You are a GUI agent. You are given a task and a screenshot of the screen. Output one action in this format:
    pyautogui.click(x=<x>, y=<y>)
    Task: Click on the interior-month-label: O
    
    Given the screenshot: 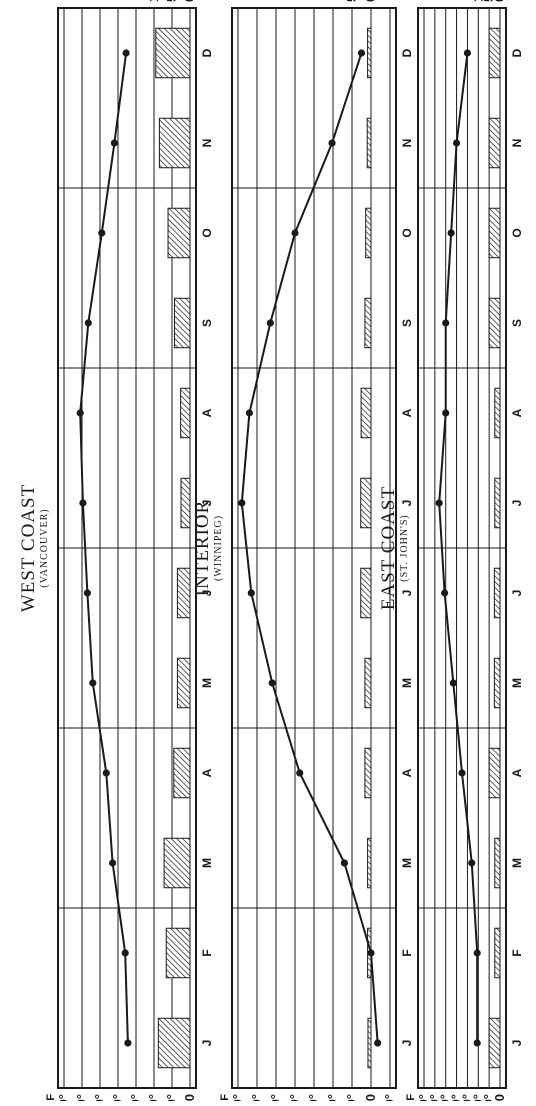 What is the action you would take?
    pyautogui.click(x=407, y=232)
    